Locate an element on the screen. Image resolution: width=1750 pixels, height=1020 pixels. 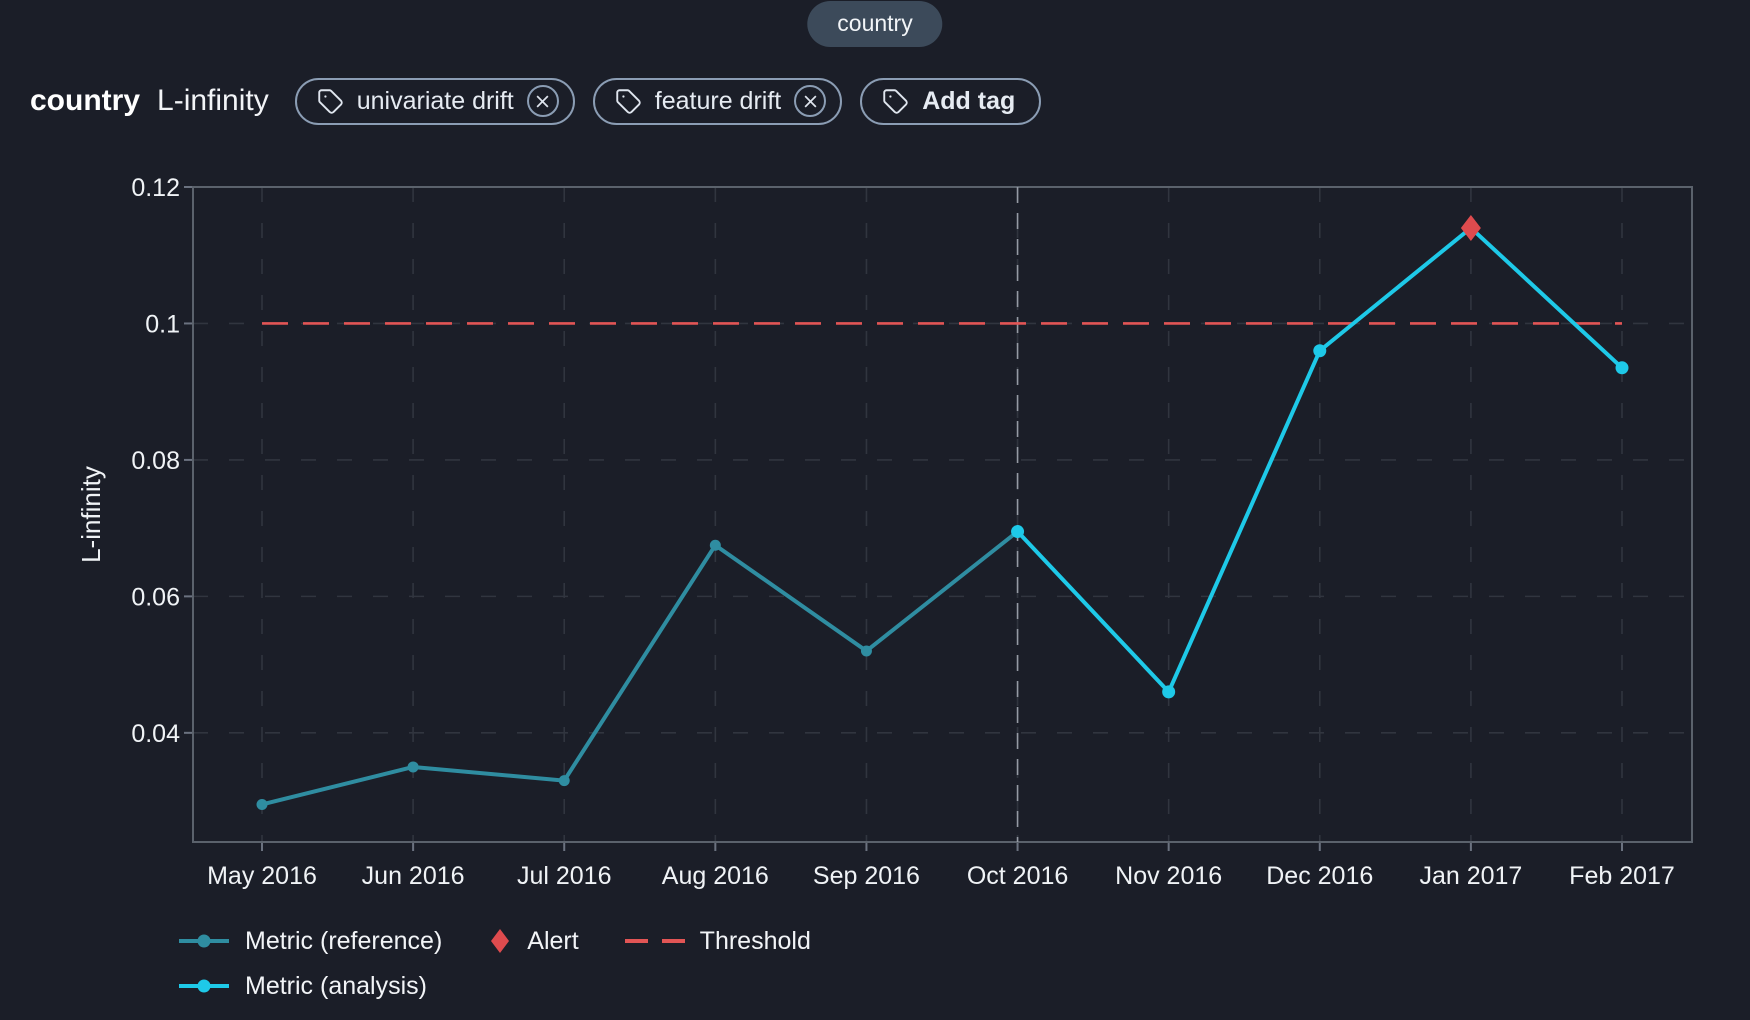
feature-pill: country is located at coordinates (875, 24).